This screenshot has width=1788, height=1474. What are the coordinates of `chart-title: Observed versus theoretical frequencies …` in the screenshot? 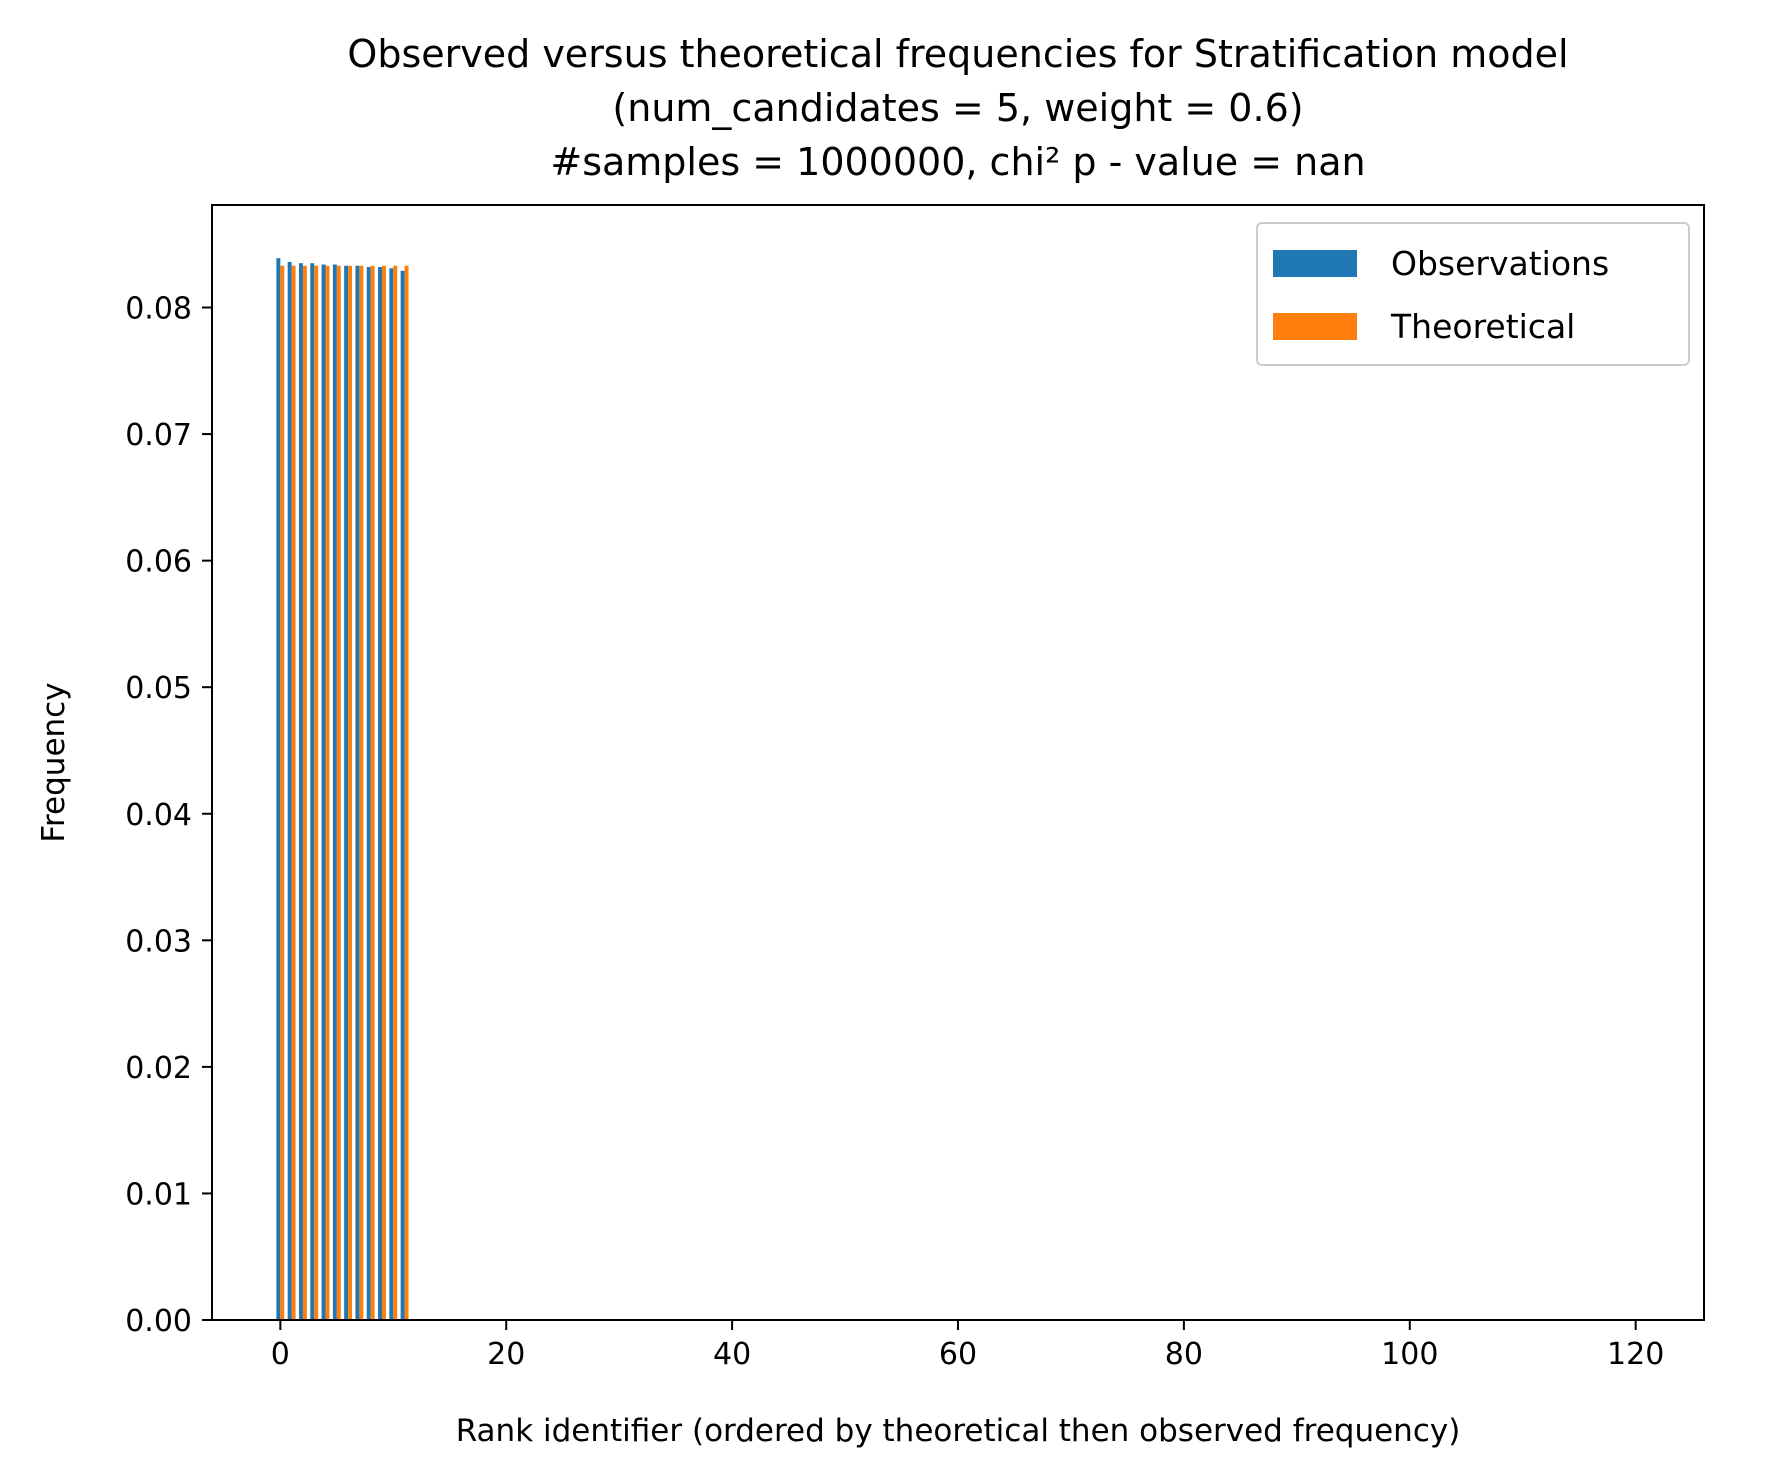 It's located at (957, 108).